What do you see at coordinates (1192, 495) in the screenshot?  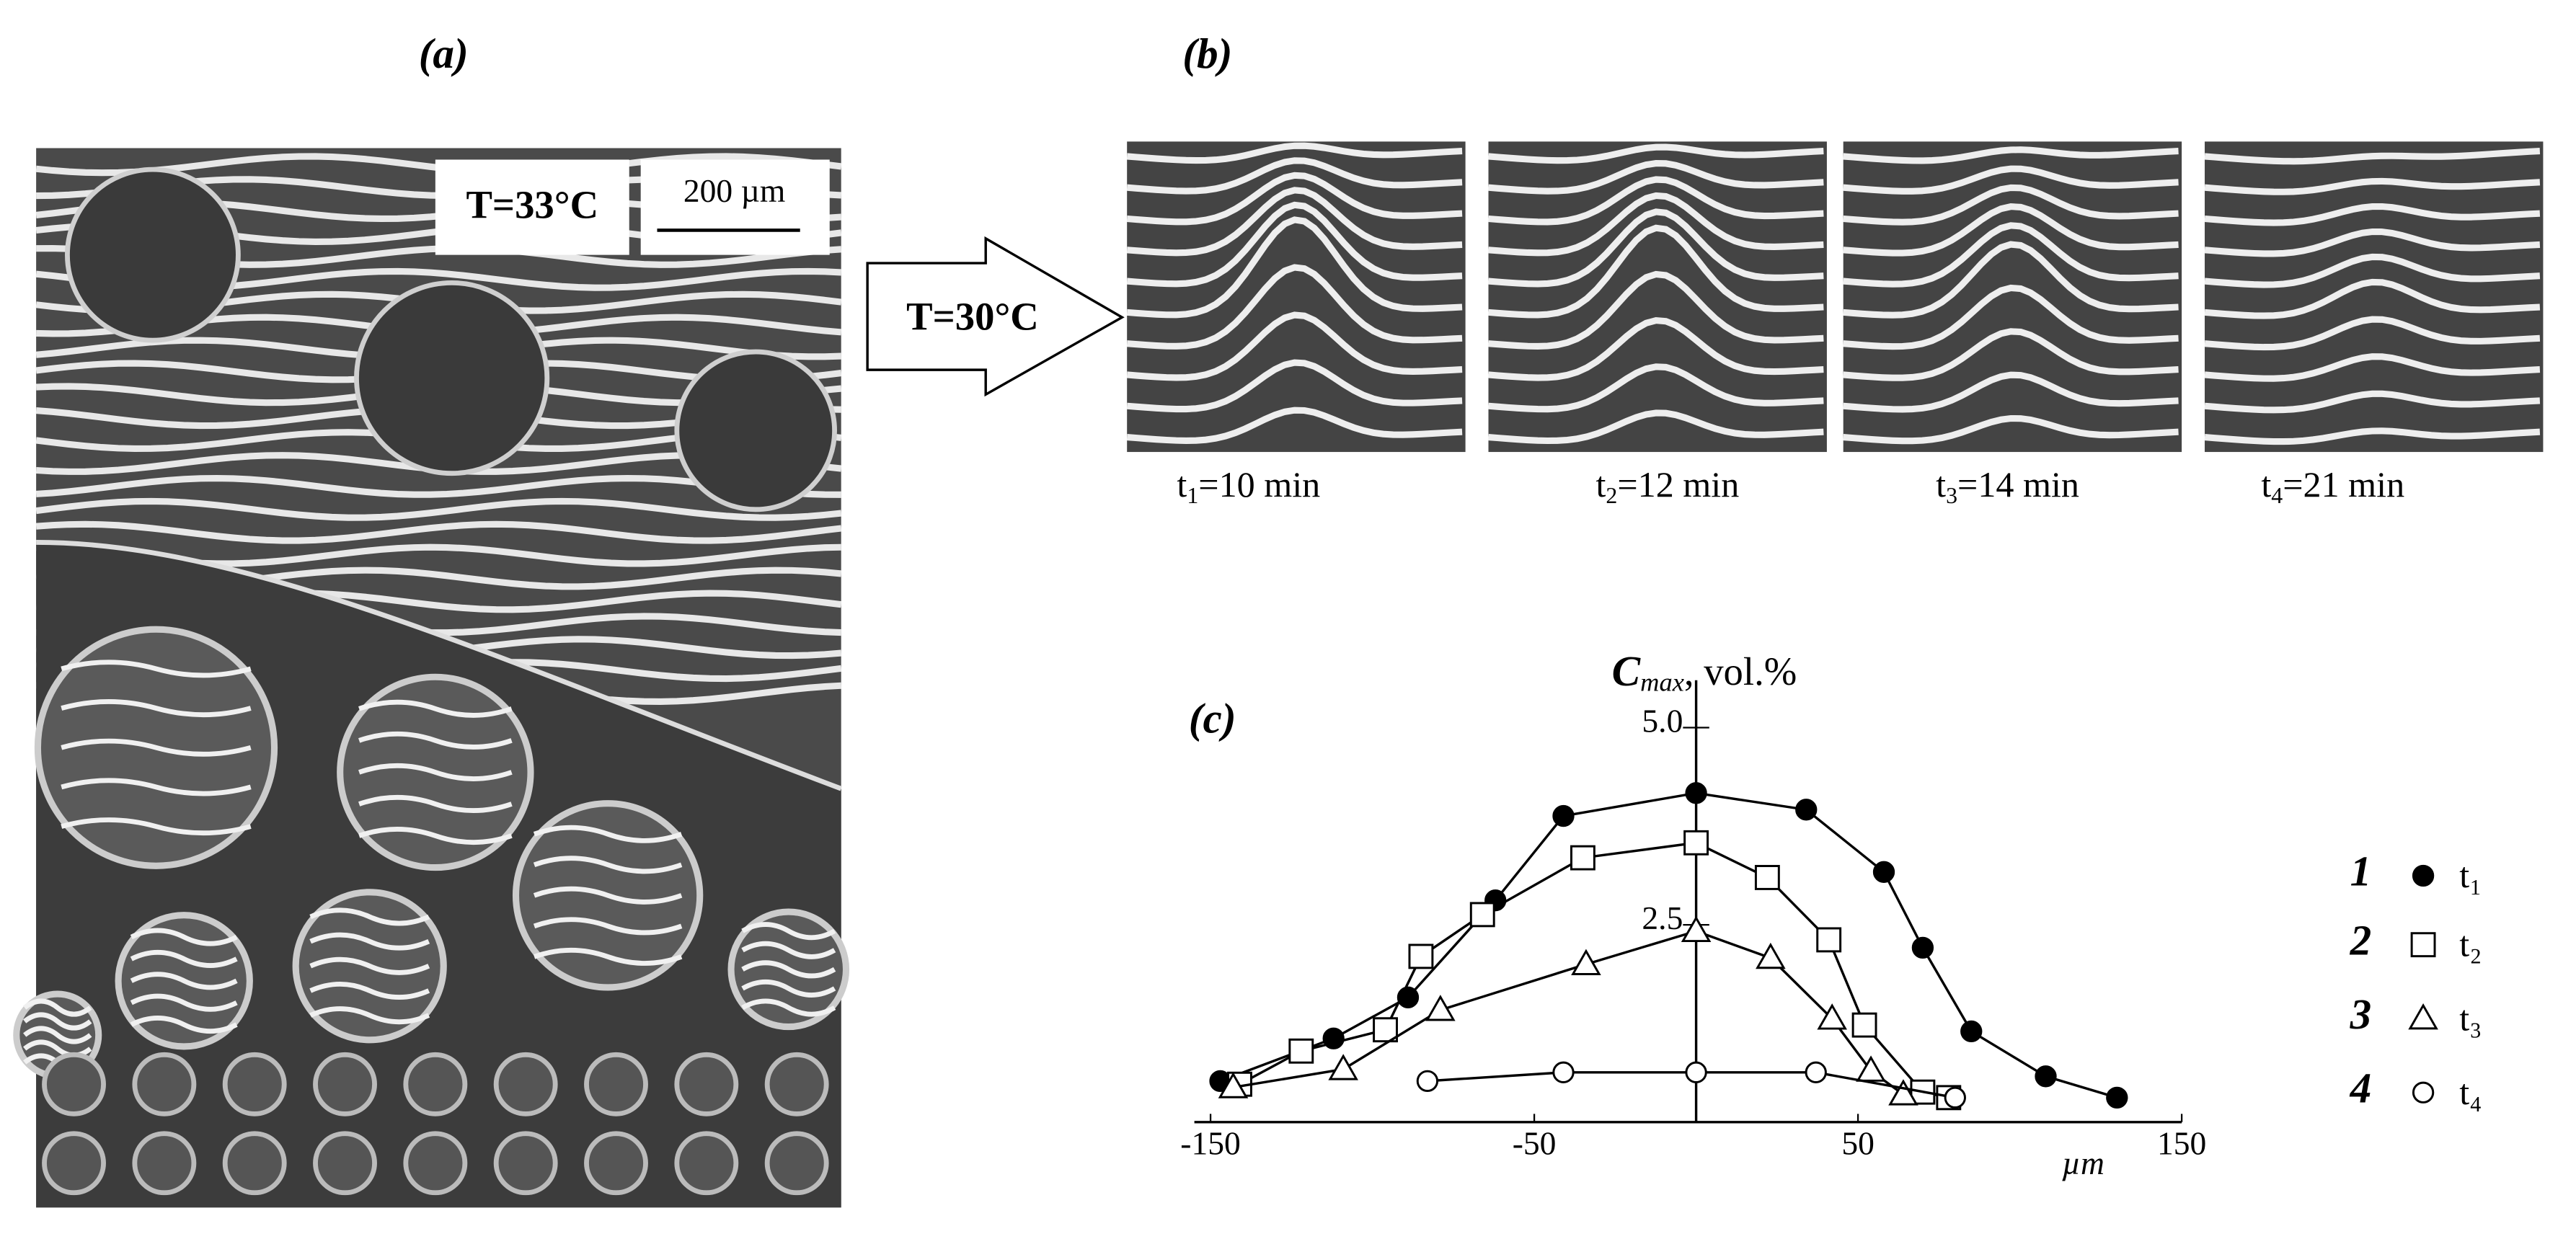 I see `caption-subscript: 1` at bounding box center [1192, 495].